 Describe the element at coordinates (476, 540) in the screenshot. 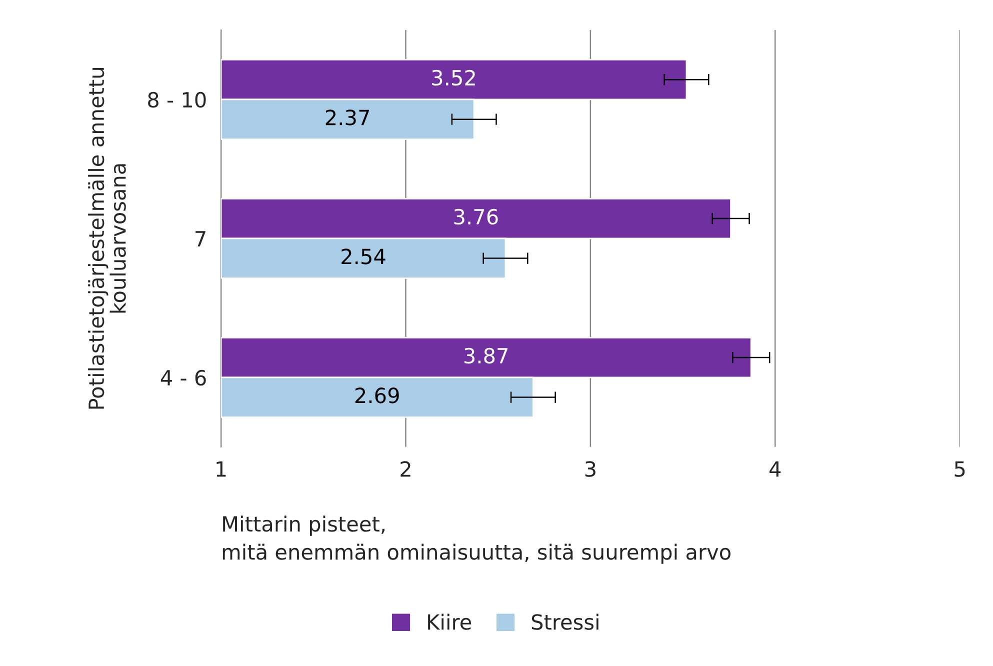

I see `x-axis-title: Mittarin pisteet, mitä enemmän ominaisuutta, sitä suurempi arvo` at that location.